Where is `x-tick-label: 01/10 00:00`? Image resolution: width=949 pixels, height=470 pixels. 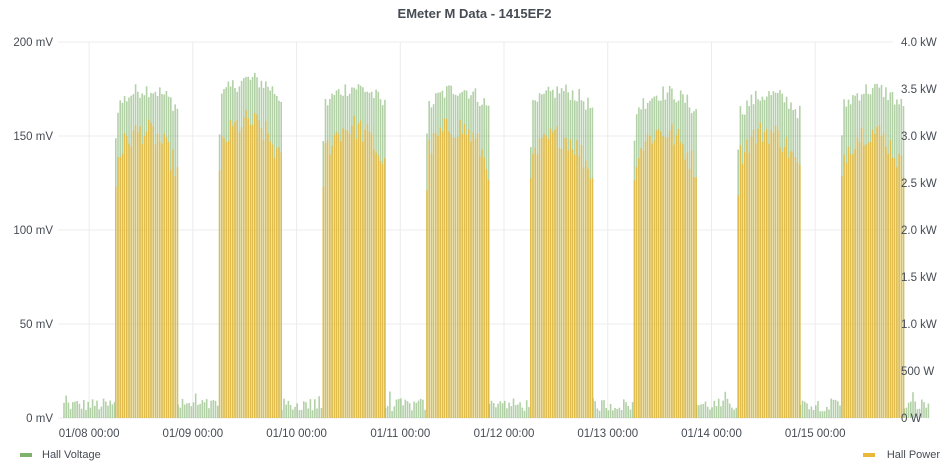
x-tick-label: 01/10 00:00 is located at coordinates (296, 434).